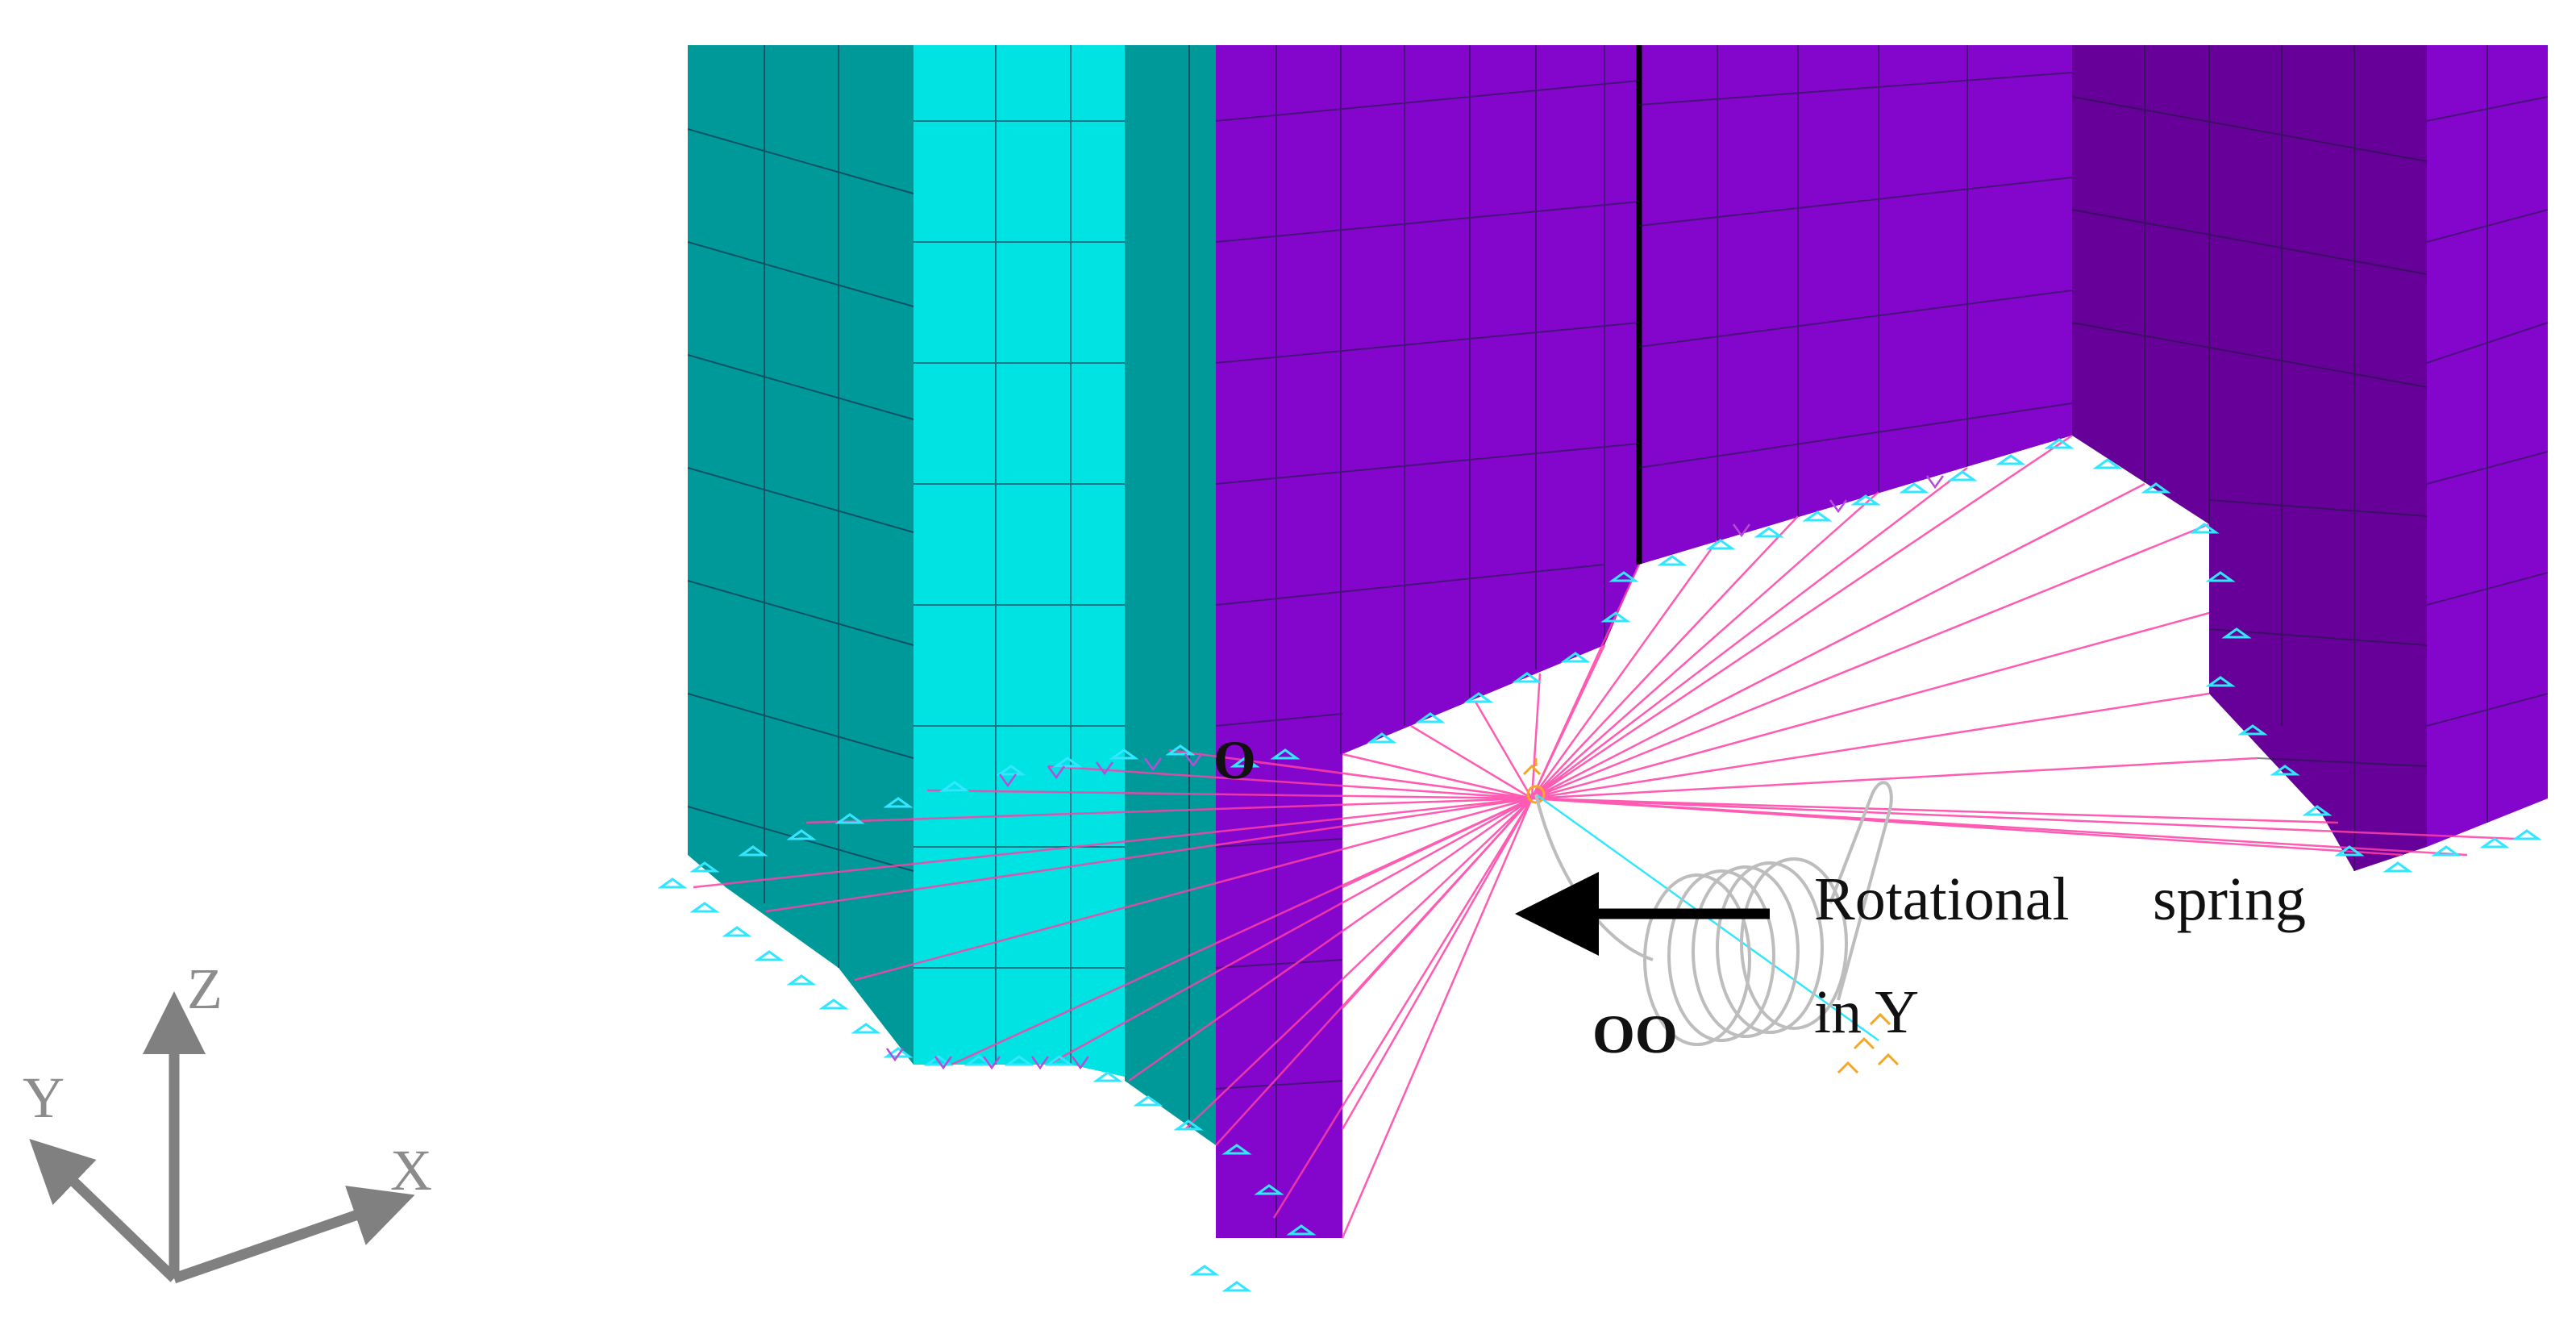  I want to click on spring-label-spring: spring, so click(2229, 899).